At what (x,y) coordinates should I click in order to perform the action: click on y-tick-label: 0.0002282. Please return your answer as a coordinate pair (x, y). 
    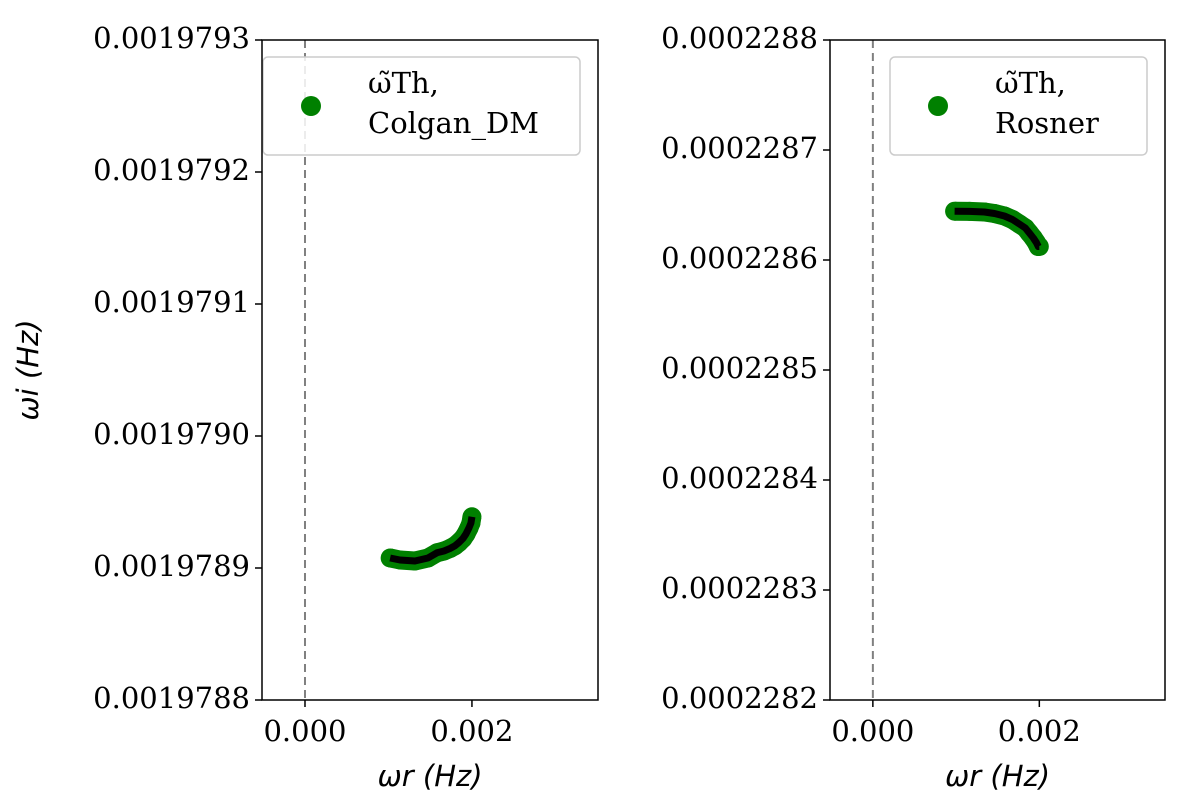
    Looking at the image, I should click on (739, 698).